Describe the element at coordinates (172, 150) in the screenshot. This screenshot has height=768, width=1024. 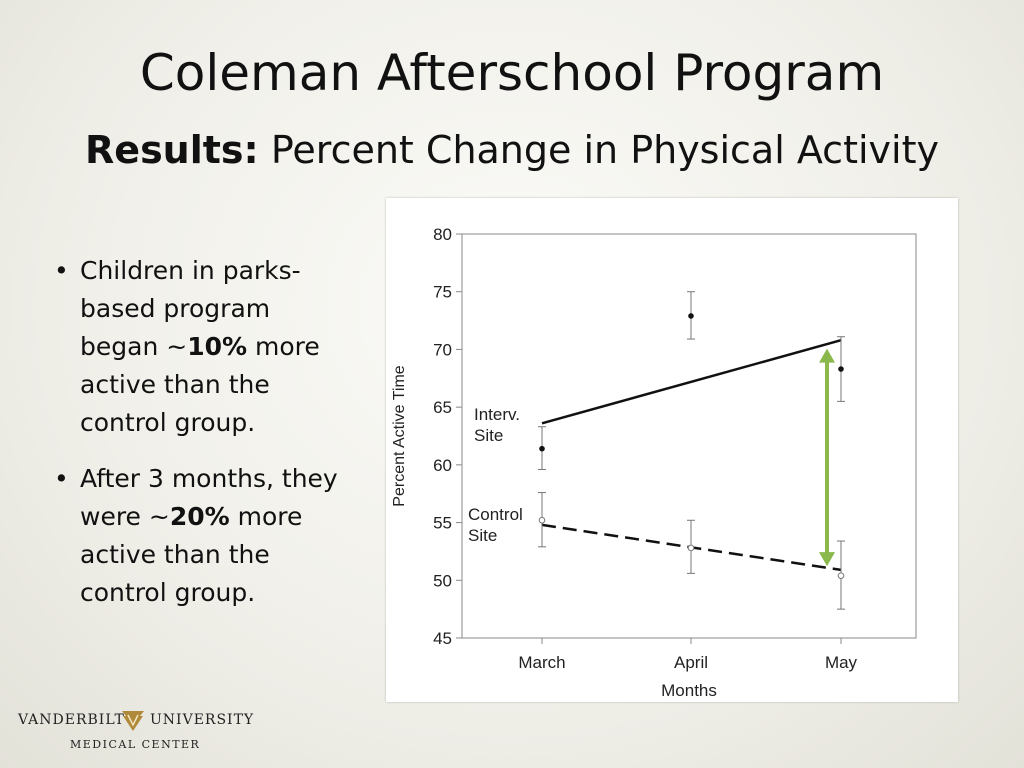
I see `subtitle-bold: Results:` at that location.